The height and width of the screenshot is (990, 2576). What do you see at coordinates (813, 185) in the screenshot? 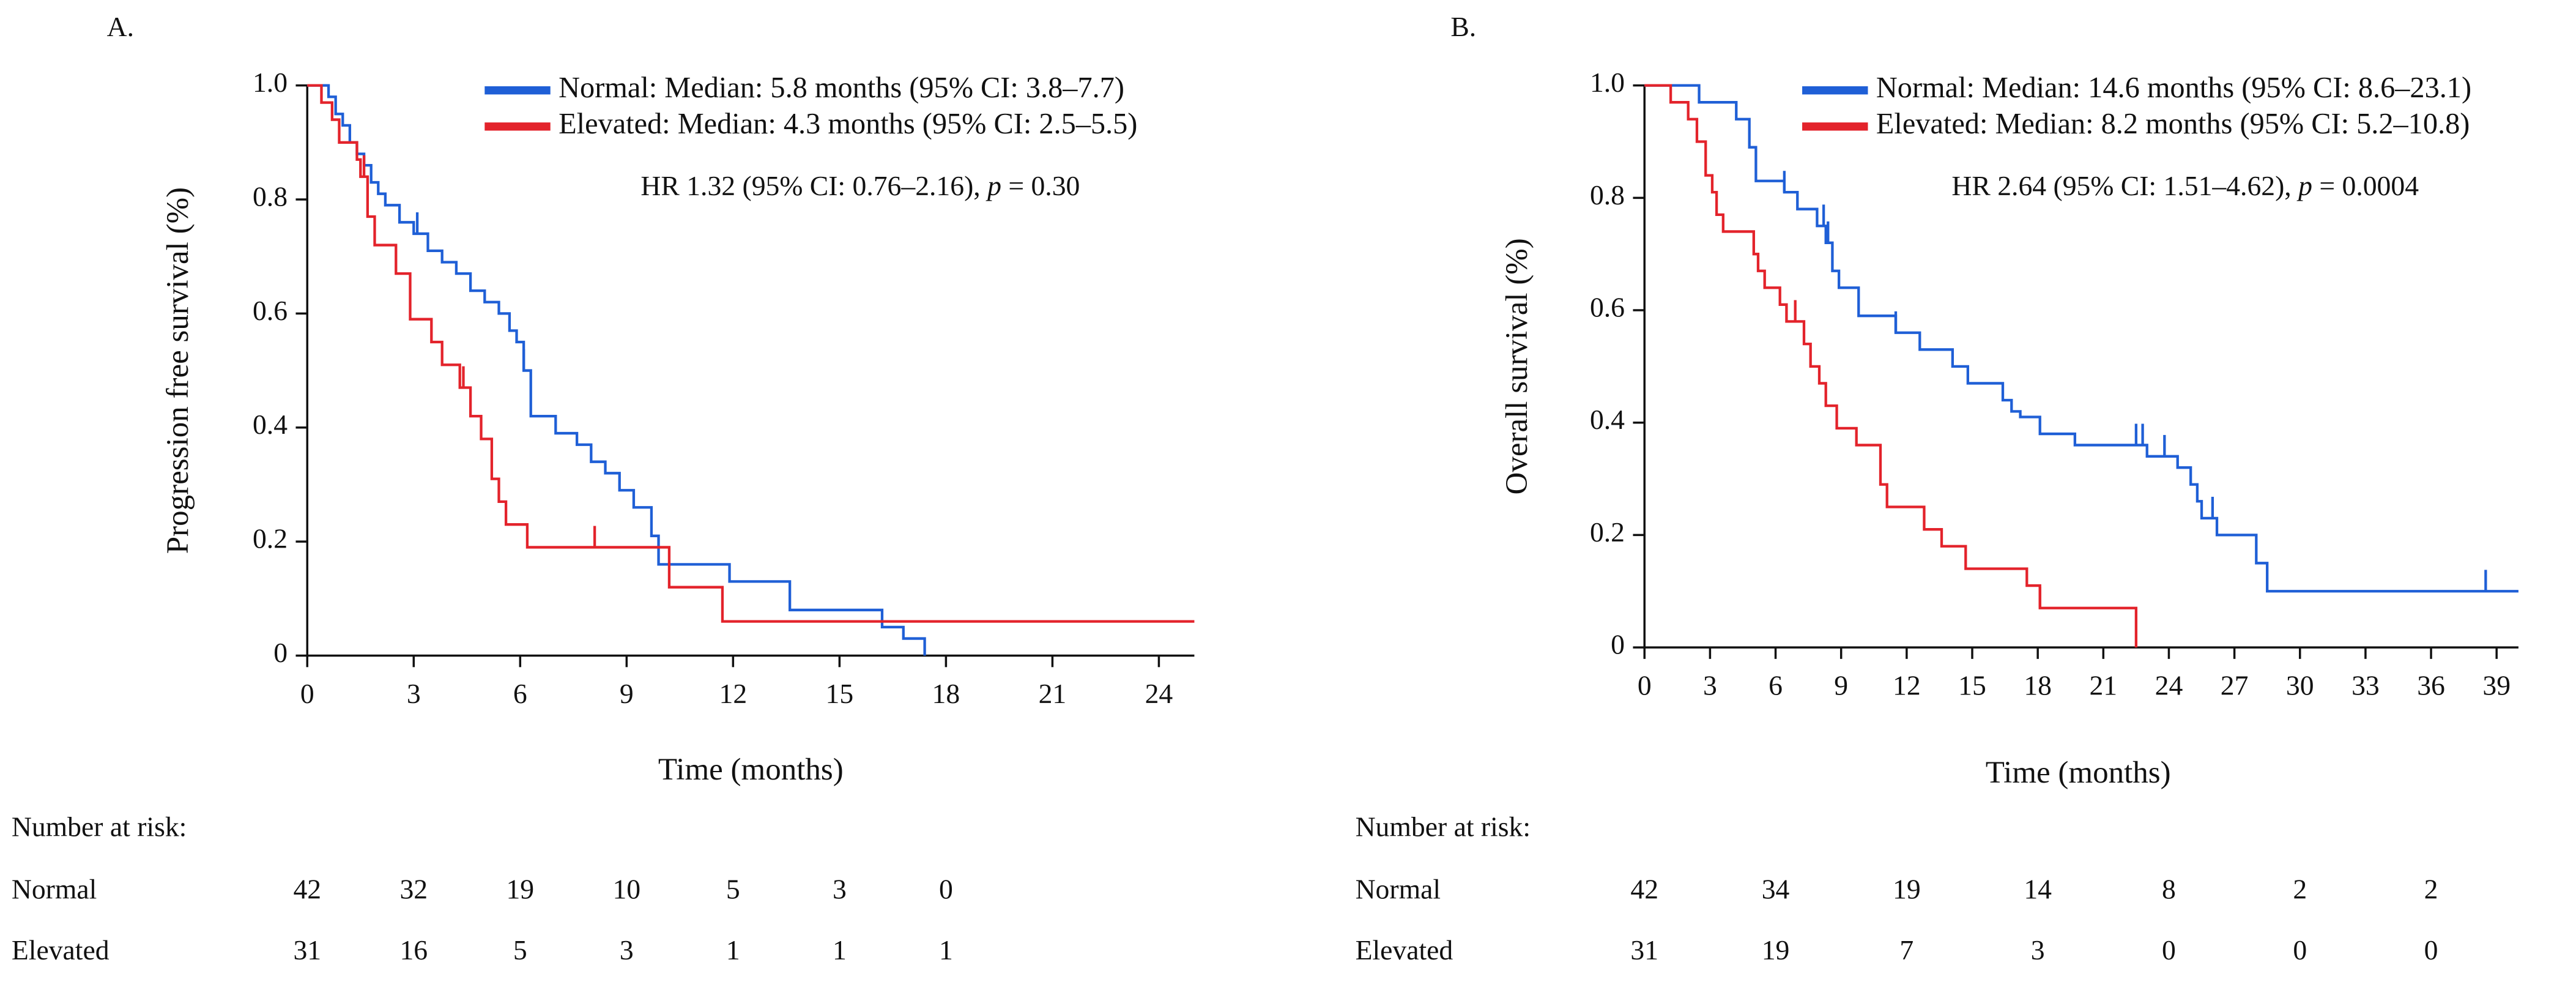
I see `hr-text: HR 1.32 (95% CI: 0.76–2.16),` at bounding box center [813, 185].